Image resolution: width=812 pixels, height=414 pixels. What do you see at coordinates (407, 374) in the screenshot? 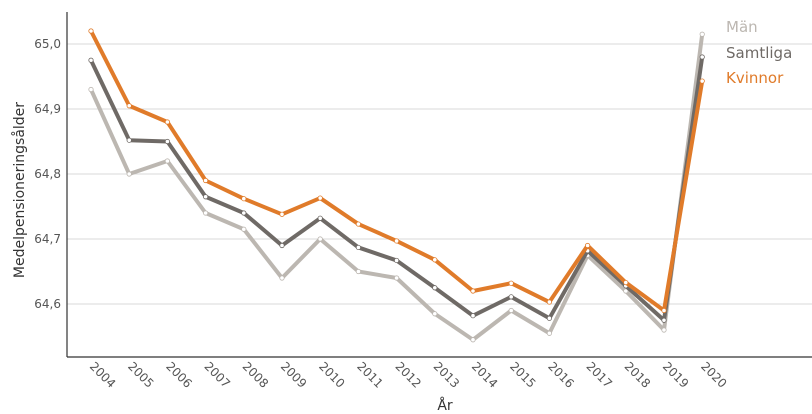
I see `x-tick-label: 2012` at bounding box center [407, 374].